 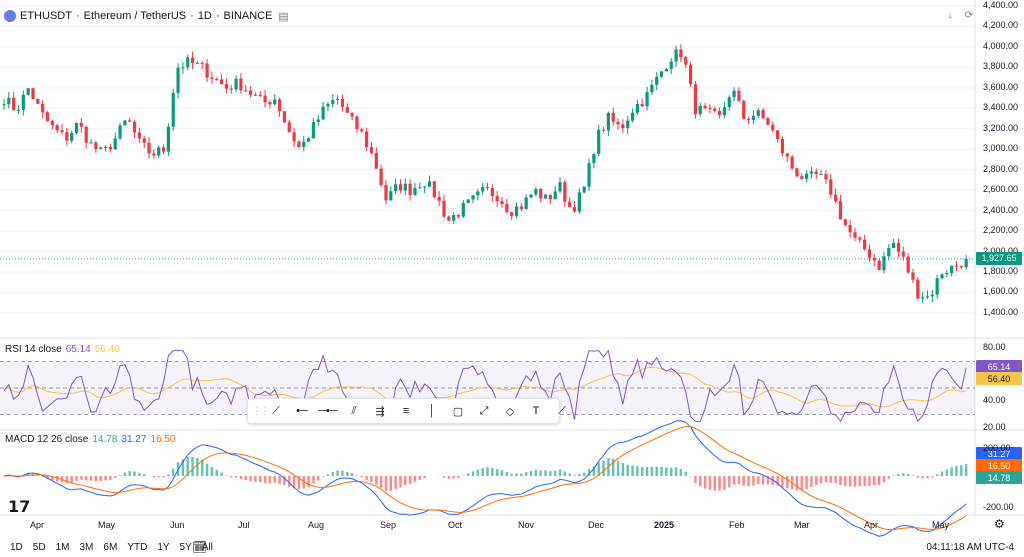 I want to click on fib-retracement-icon: ≡, so click(x=406, y=411).